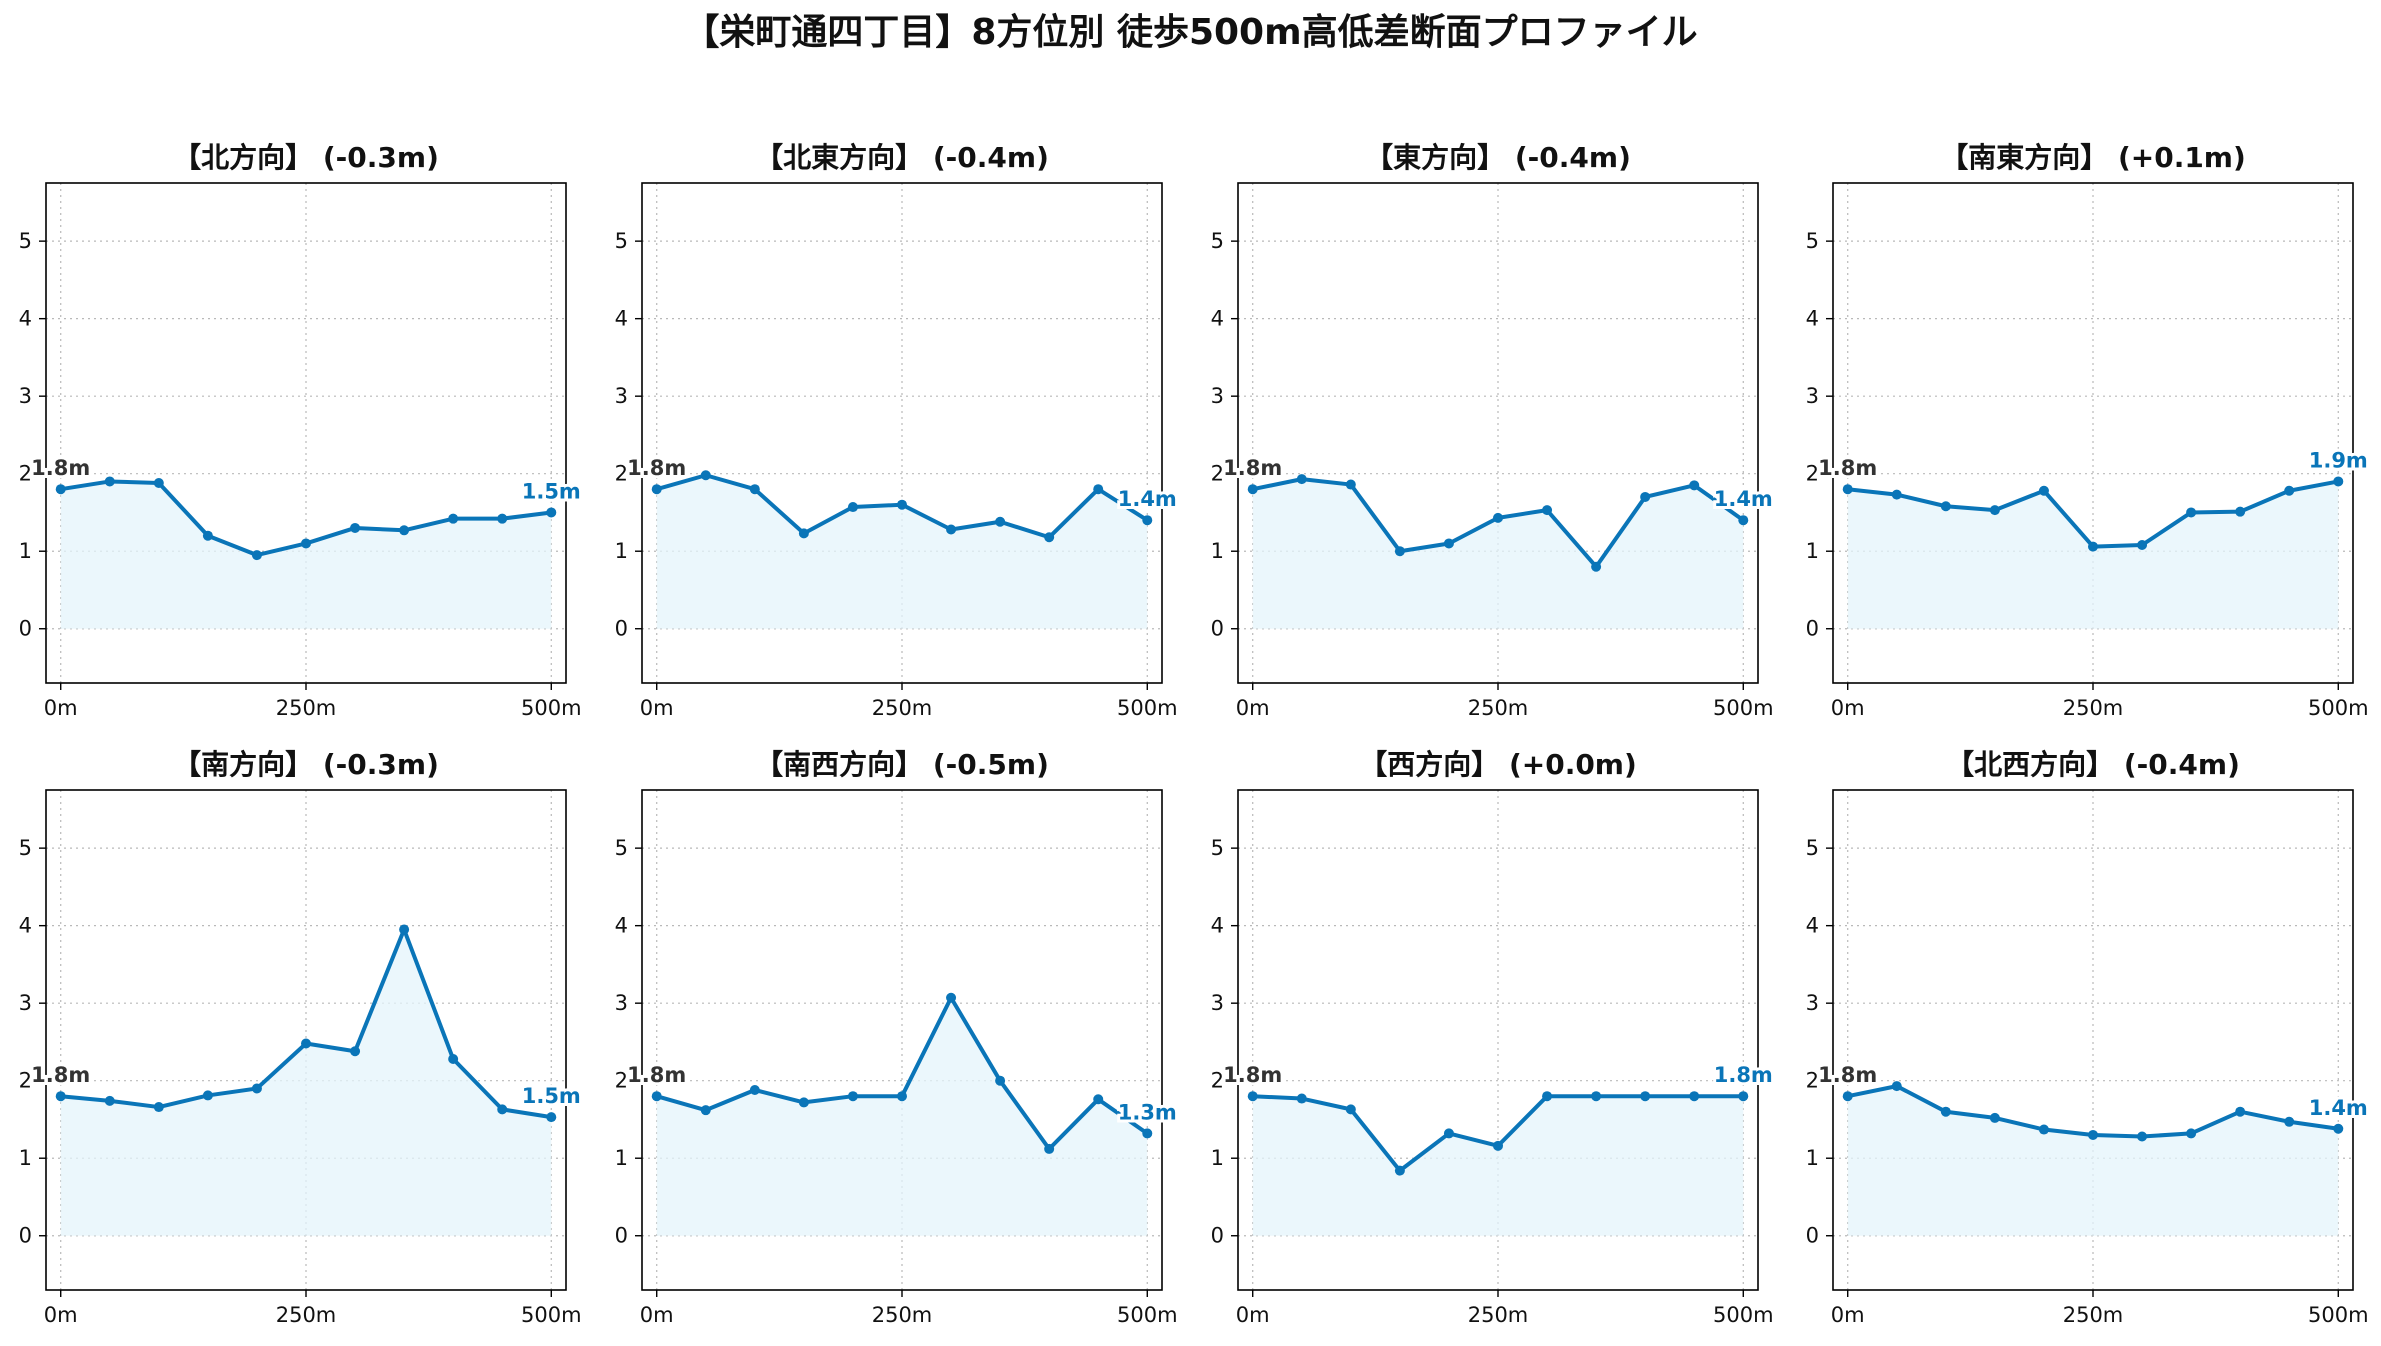  Describe the element at coordinates (1498, 764) in the screenshot. I see `panel-title: 【西方向】 (+0.0m)` at that location.